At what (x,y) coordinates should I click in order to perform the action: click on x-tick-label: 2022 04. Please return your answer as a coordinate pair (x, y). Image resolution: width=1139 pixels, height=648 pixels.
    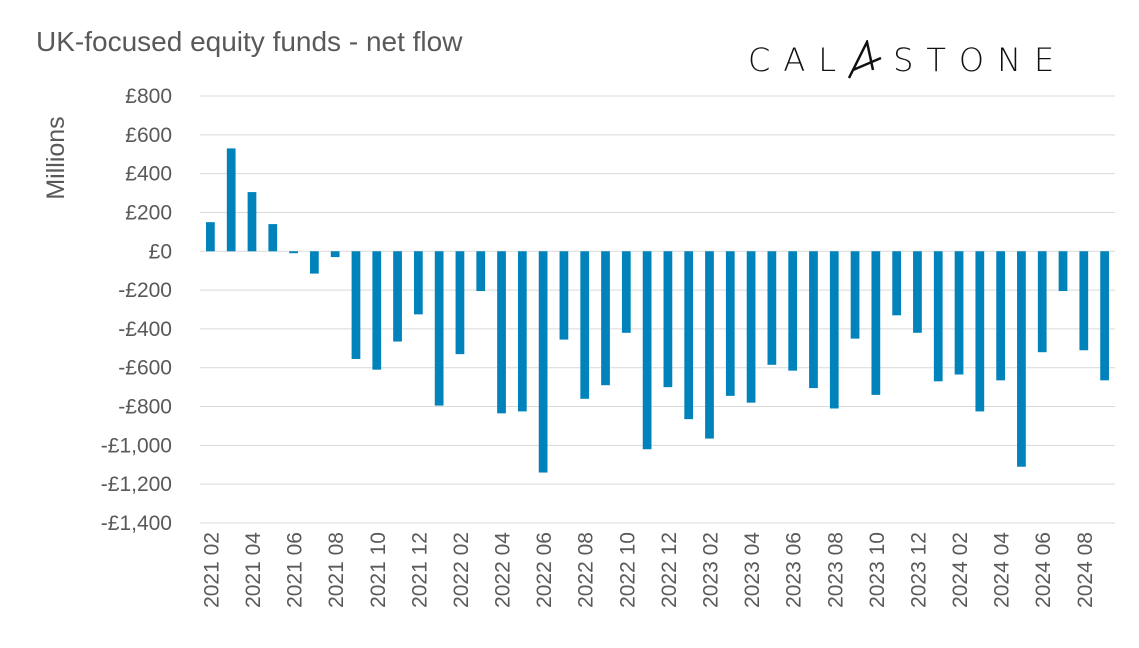
    Looking at the image, I should click on (503, 570).